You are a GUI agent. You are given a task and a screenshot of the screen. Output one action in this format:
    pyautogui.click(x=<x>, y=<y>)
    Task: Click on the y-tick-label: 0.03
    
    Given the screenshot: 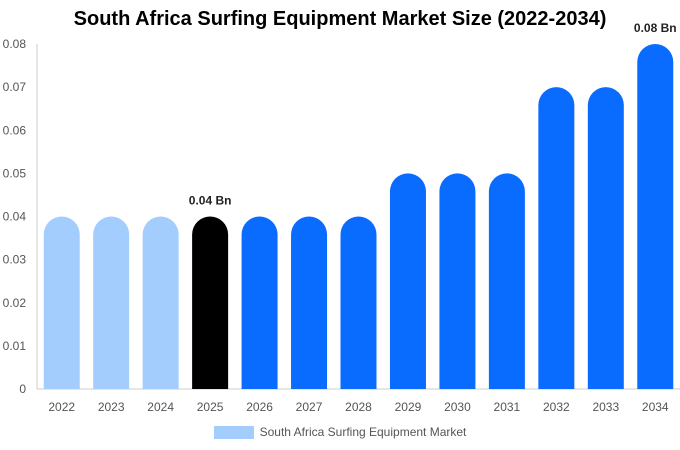 What is the action you would take?
    pyautogui.click(x=15, y=260)
    